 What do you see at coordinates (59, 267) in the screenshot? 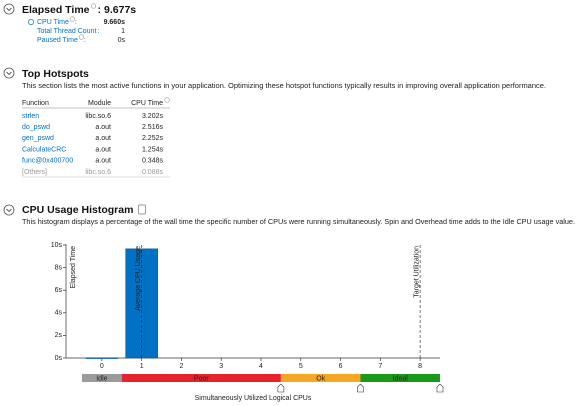
I see `y-tick-label: 8s` at bounding box center [59, 267].